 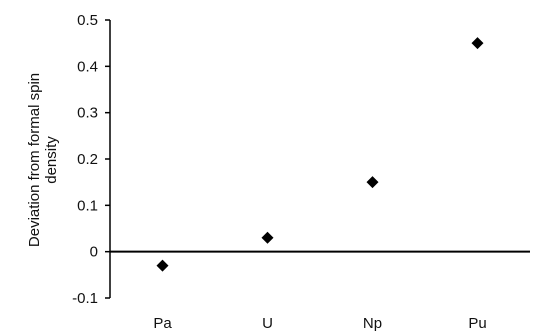 I want to click on x-tick-label: U, so click(x=267, y=323).